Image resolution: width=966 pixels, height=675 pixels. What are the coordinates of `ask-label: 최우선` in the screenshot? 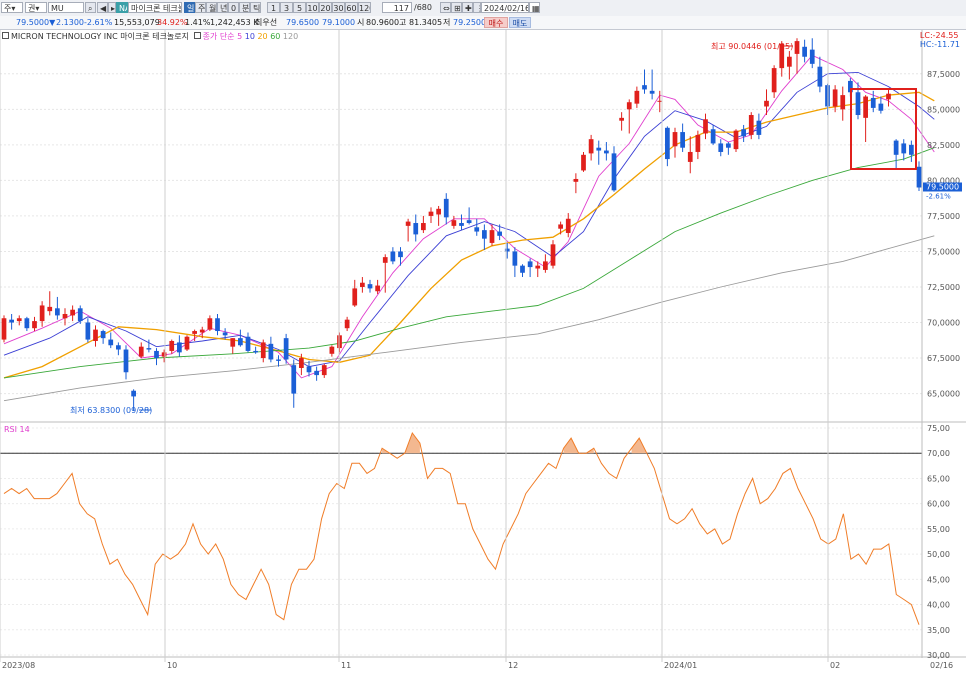 It's located at (266, 22).